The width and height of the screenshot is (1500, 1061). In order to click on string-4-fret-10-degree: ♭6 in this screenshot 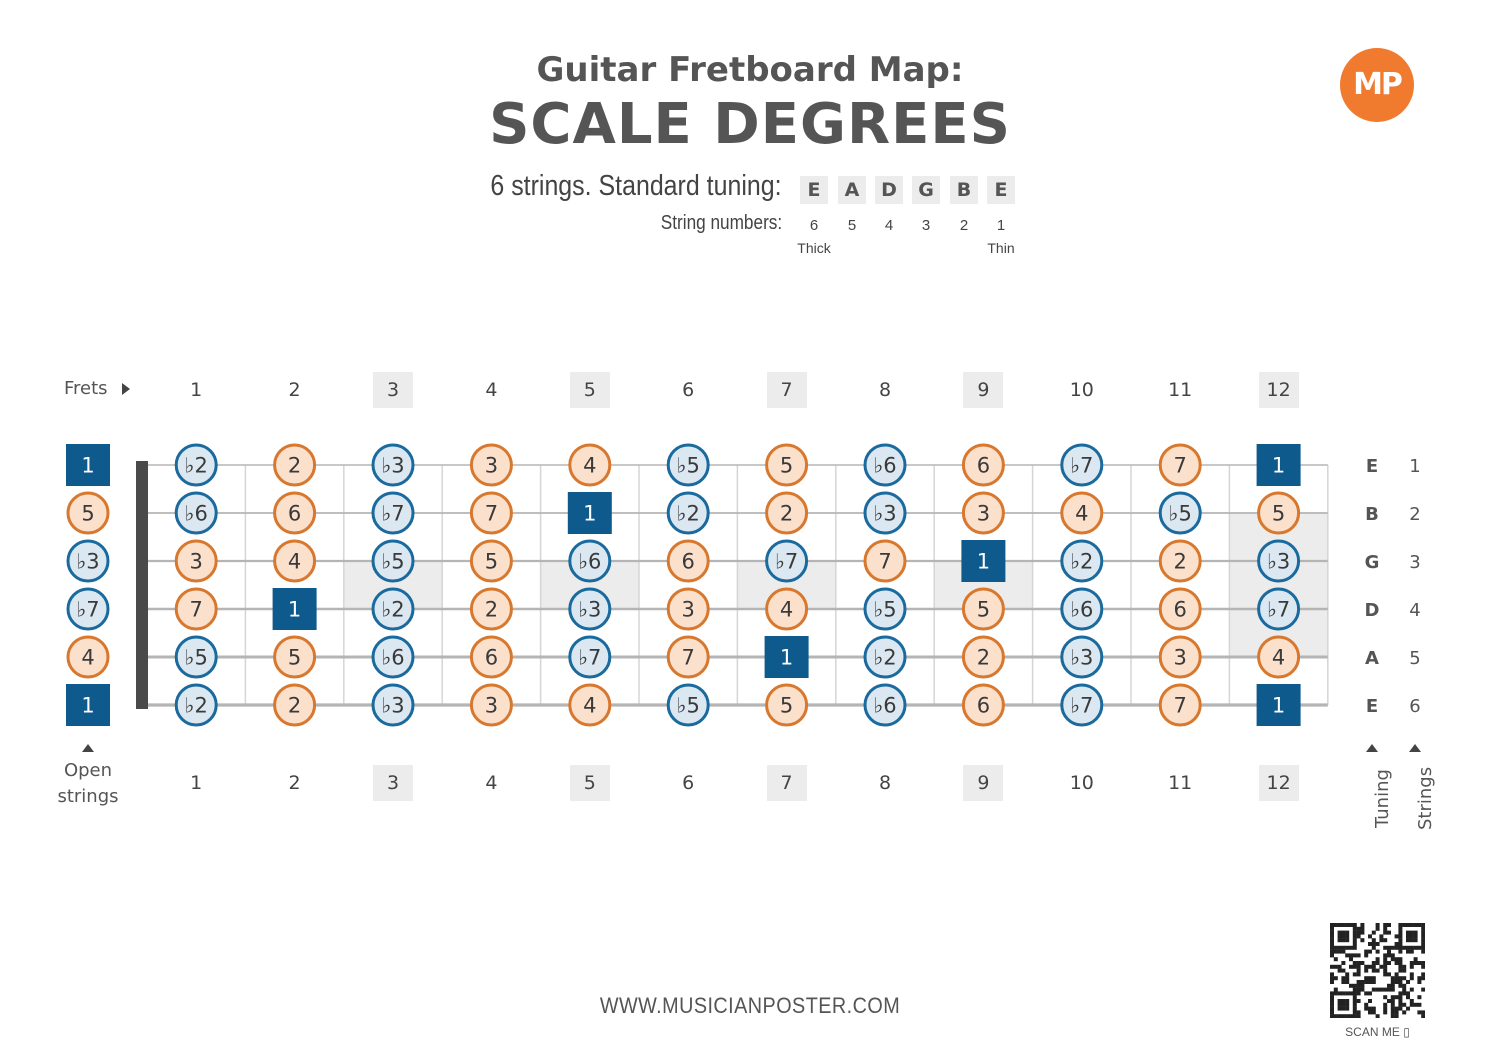, I will do `click(1082, 609)`.